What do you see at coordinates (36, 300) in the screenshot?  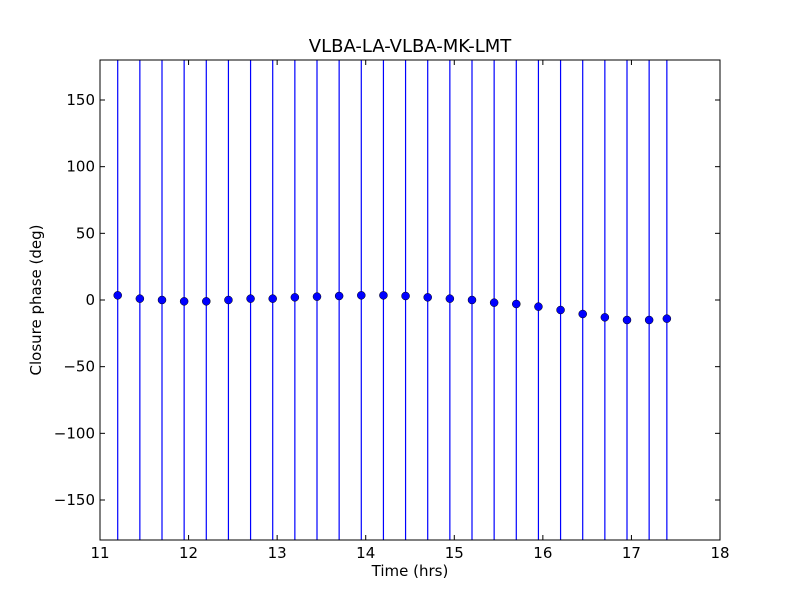 I see `y-axis-label: Closure phase (deg)` at bounding box center [36, 300].